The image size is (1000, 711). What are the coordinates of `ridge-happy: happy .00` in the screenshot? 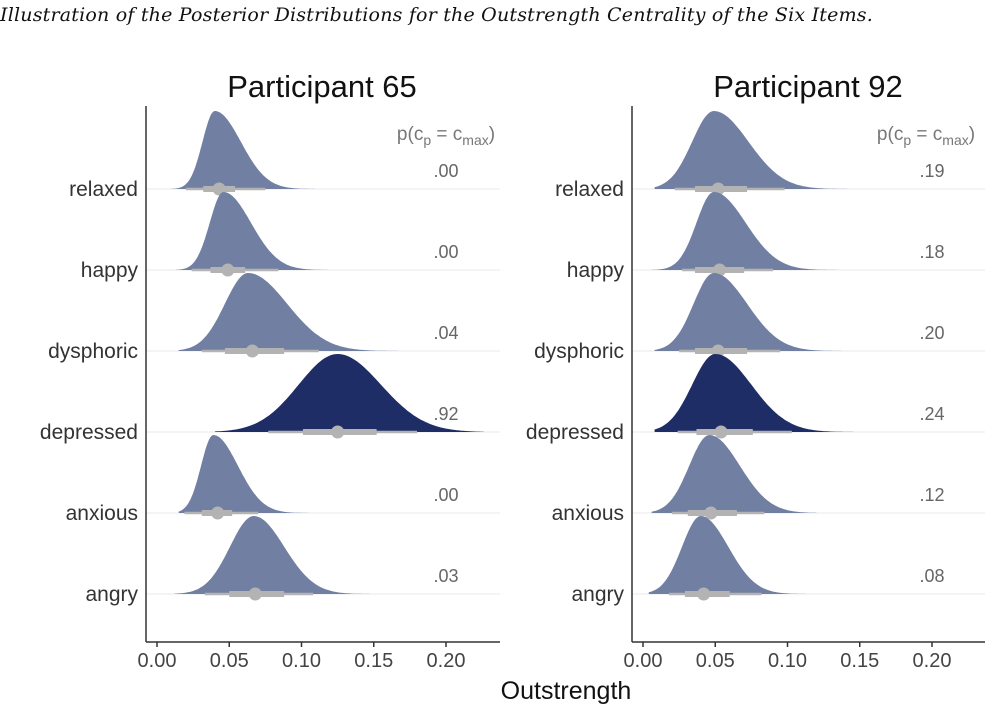 It's located at (290, 237).